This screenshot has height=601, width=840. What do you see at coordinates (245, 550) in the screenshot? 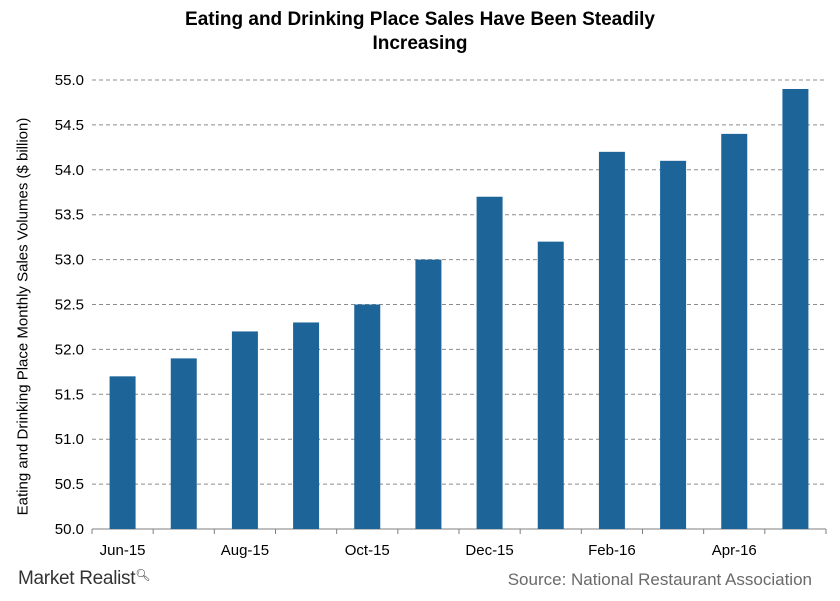
I see `x-tick-label: Aug-15` at bounding box center [245, 550].